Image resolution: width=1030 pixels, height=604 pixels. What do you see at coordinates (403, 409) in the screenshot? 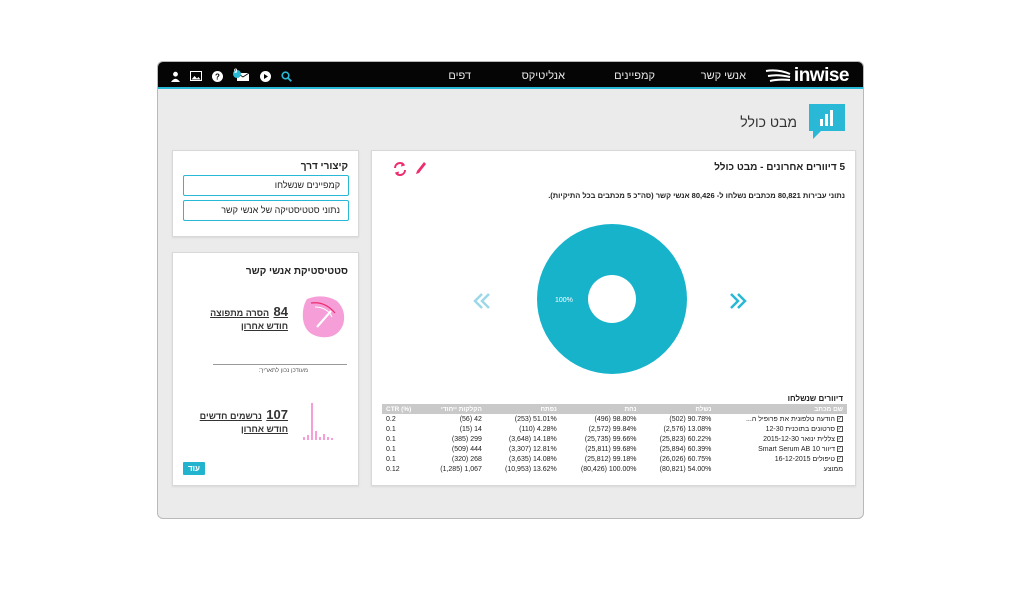
I see `column-header: CTR (%)` at bounding box center [403, 409].